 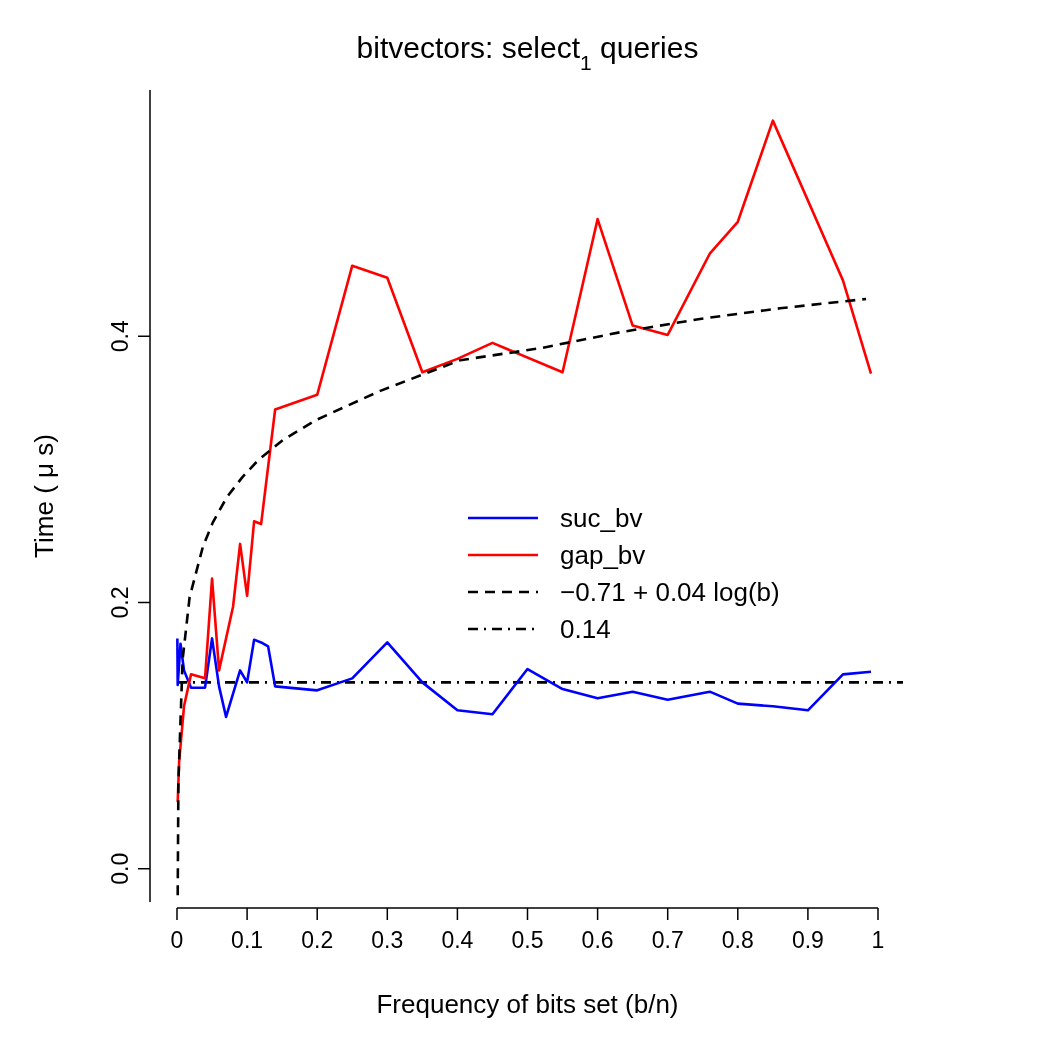 What do you see at coordinates (807, 940) in the screenshot?
I see `x-tick-label: 0.9` at bounding box center [807, 940].